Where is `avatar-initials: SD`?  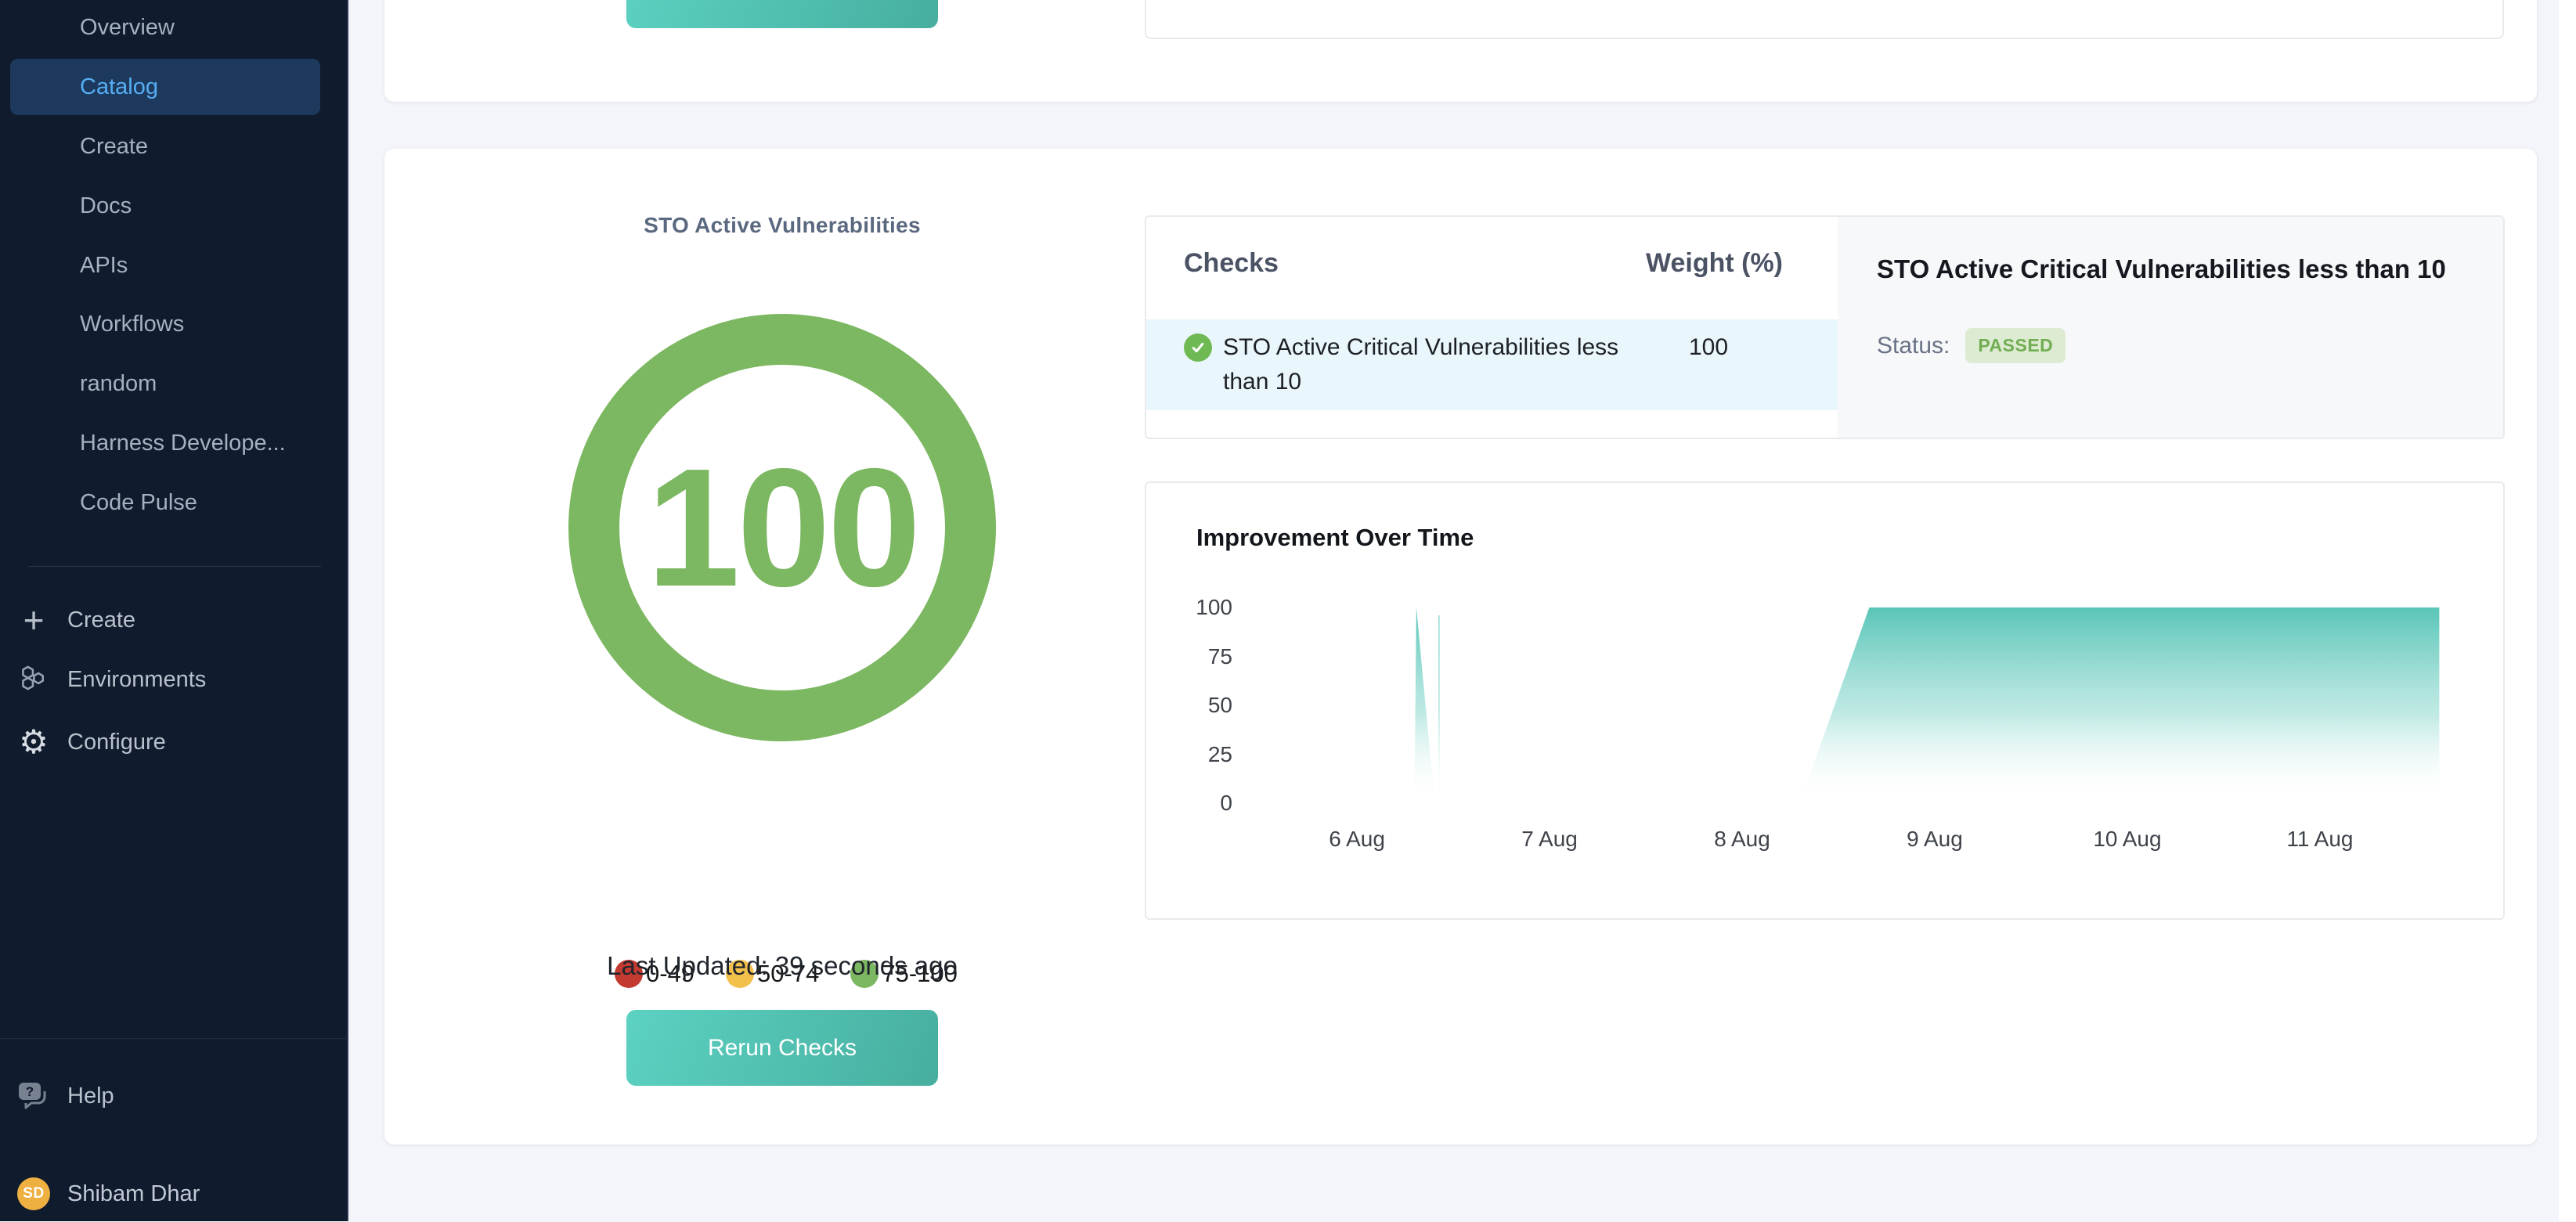 avatar-initials: SD is located at coordinates (34, 1194).